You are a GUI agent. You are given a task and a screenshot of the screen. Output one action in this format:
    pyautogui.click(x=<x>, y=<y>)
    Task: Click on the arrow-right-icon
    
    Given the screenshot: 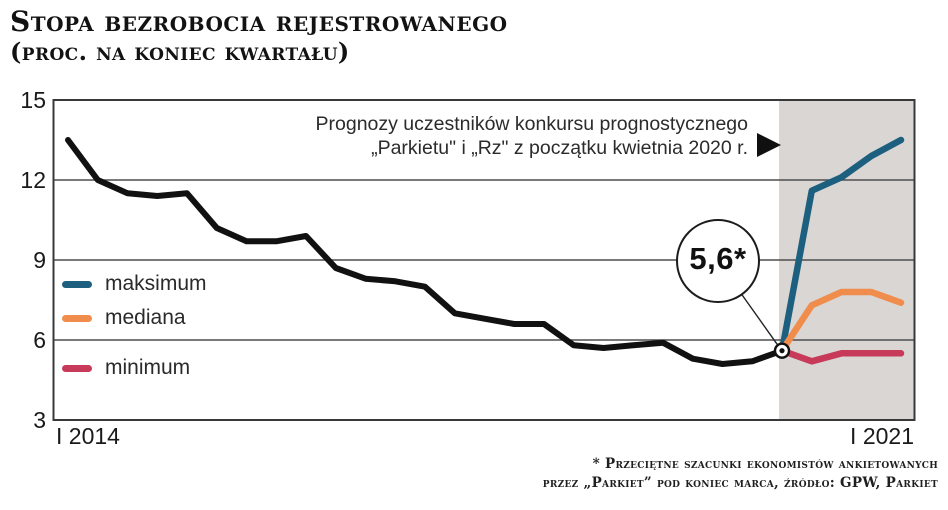 What is the action you would take?
    pyautogui.click(x=769, y=145)
    